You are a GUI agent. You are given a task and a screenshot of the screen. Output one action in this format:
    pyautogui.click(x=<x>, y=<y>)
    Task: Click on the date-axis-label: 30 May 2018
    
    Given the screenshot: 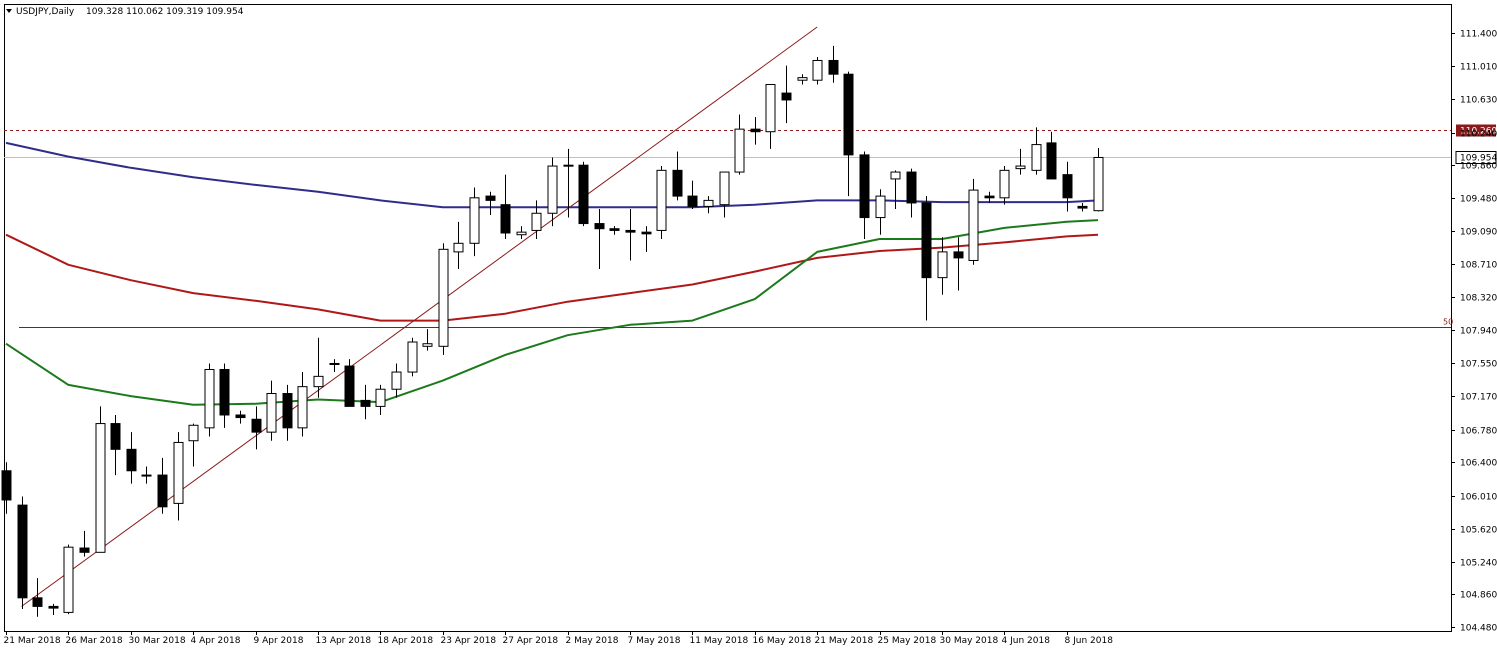 What is the action you would take?
    pyautogui.click(x=969, y=641)
    